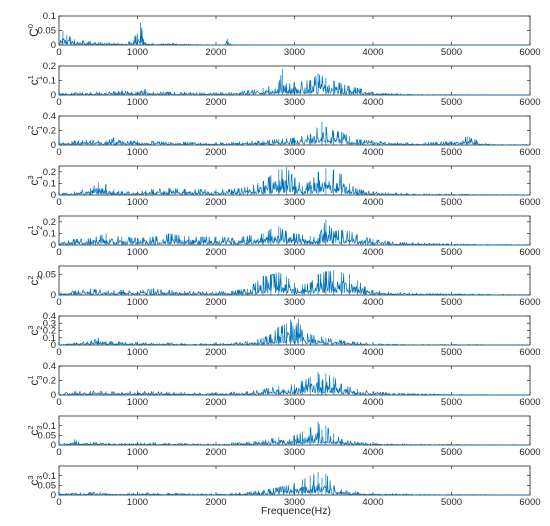 The image size is (550, 526). Describe the element at coordinates (35, 430) in the screenshot. I see `y-axis-label: c23` at that location.